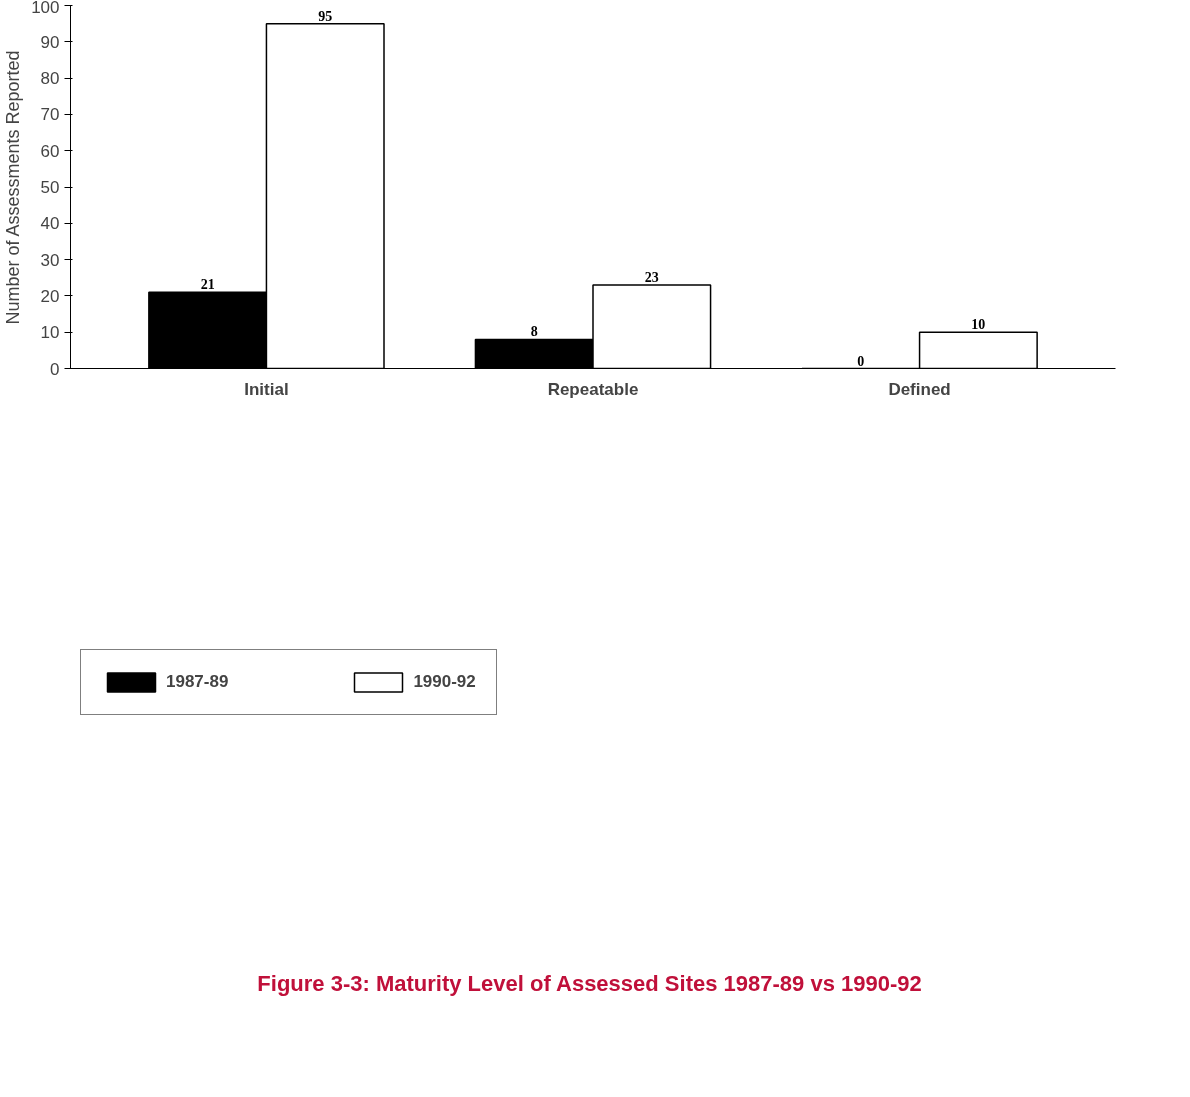 The width and height of the screenshot is (1190, 1097). Describe the element at coordinates (50, 115) in the screenshot. I see `y-tick-label: 70` at that location.